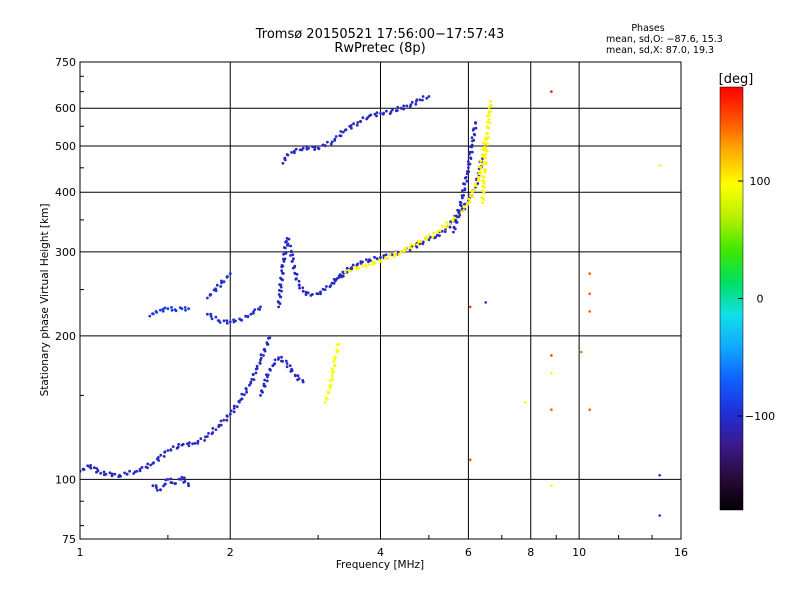 The image size is (800, 600). Describe the element at coordinates (736, 79) in the screenshot. I see `colorbar-label: [deg]` at that location.